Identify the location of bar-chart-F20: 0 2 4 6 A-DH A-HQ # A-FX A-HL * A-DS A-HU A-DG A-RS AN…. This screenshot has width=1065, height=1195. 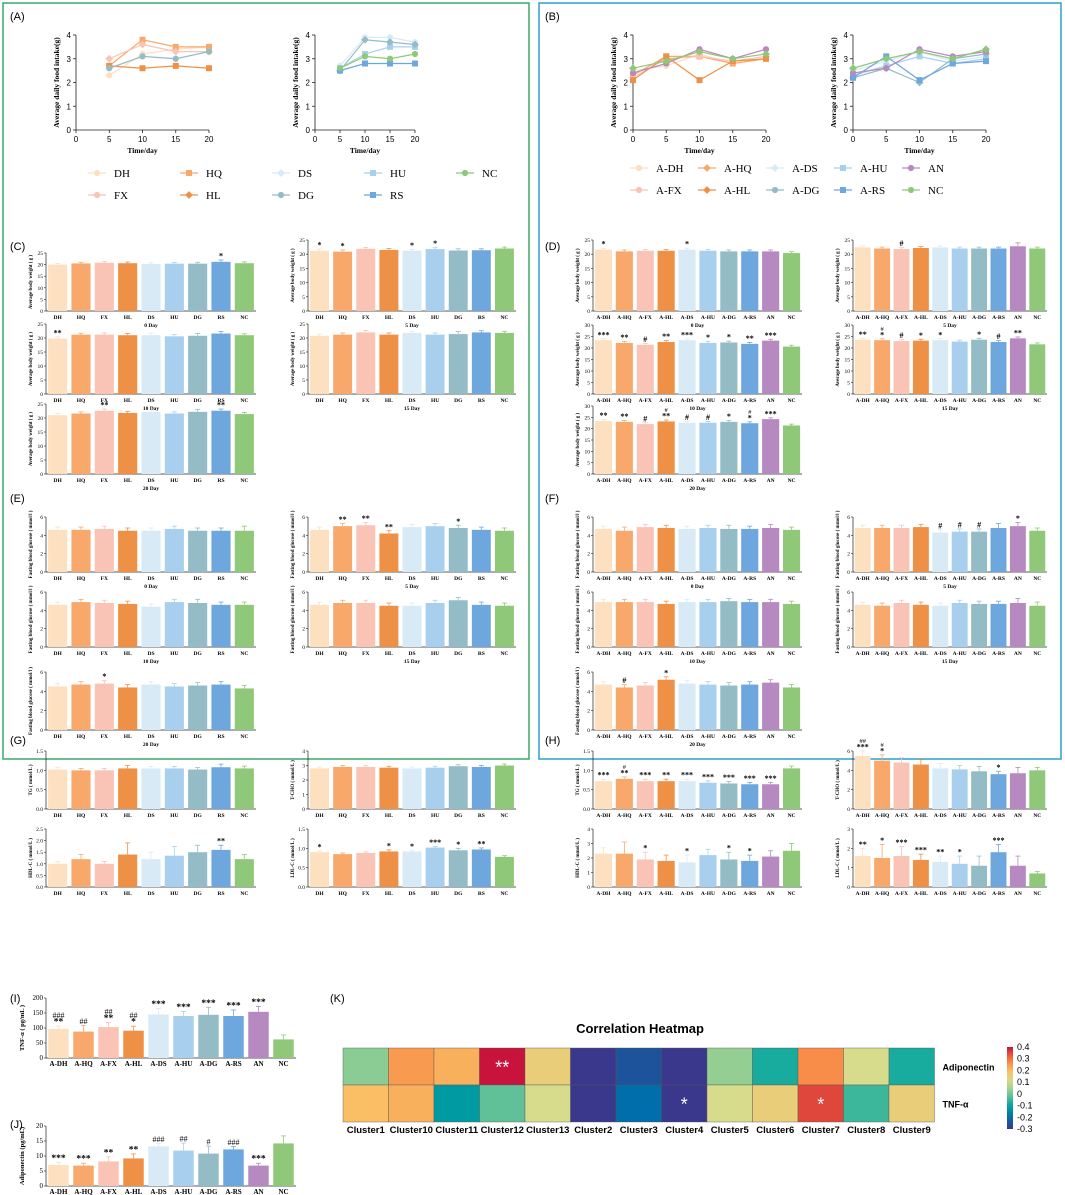
(689, 707).